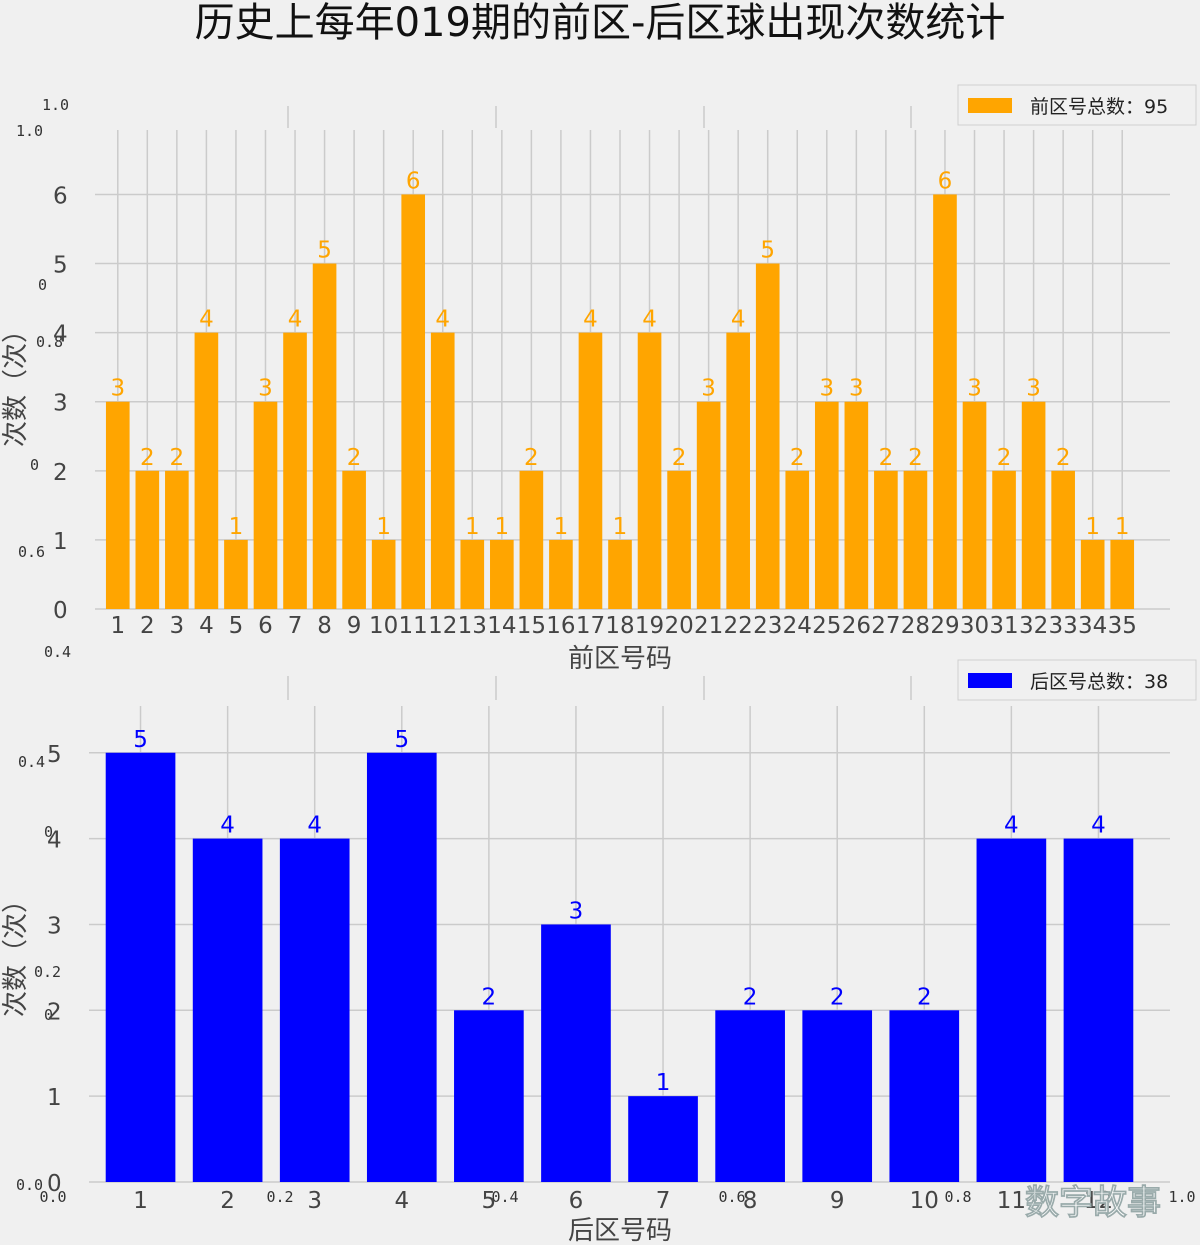 The width and height of the screenshot is (1200, 1245). I want to click on back-x-tick-label: 12, so click(1098, 1201).